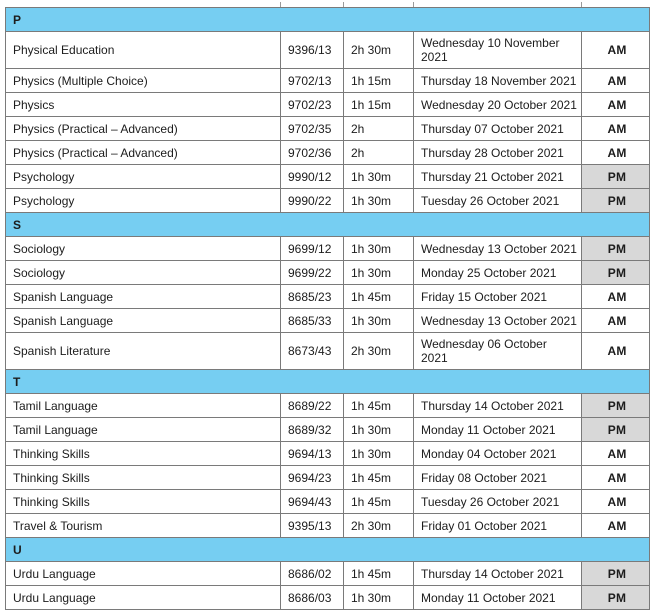  I want to click on code-cell: 9990/22, so click(312, 200).